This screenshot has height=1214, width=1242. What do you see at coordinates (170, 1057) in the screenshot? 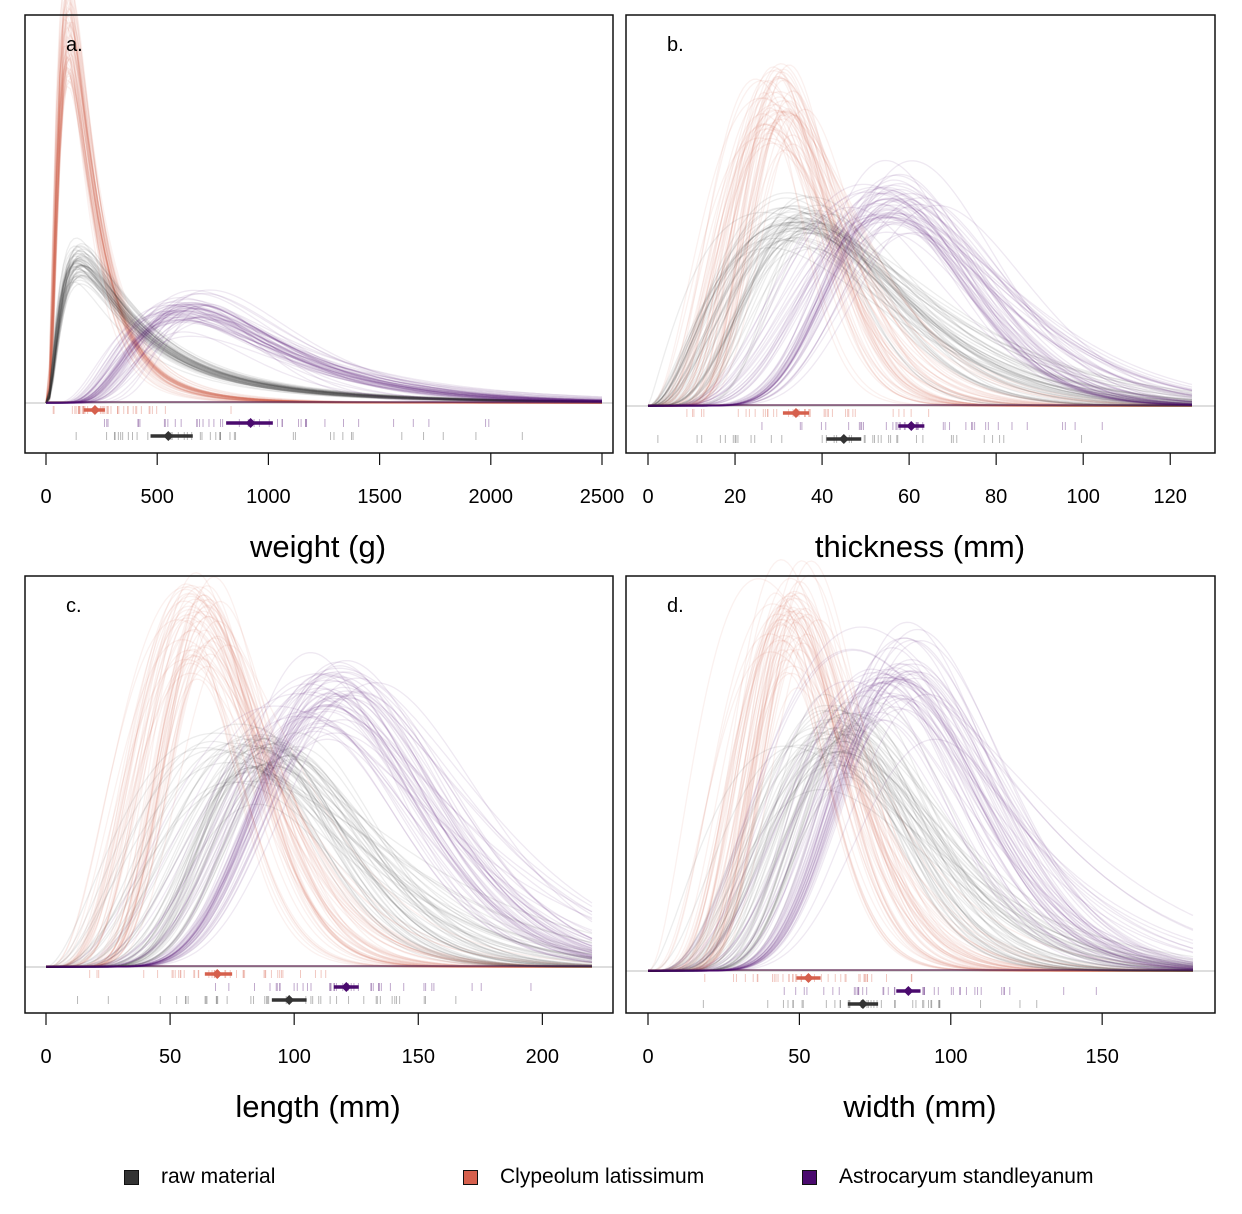
I see `x-tick-label: 50` at bounding box center [170, 1057].